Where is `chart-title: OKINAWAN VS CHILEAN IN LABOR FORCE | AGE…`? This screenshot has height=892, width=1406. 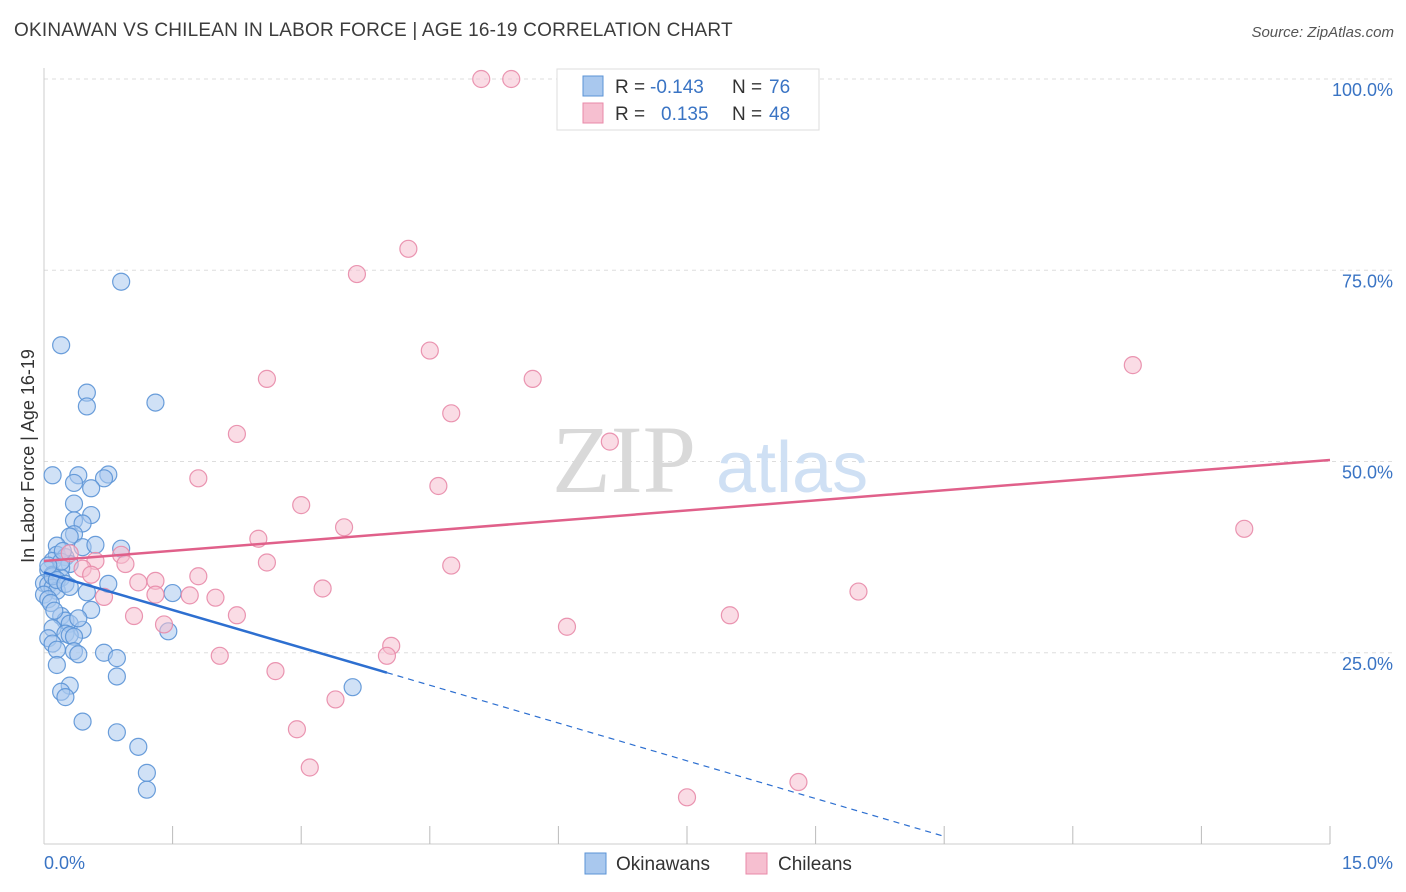
chart-title: OKINAWAN VS CHILEAN IN LABOR FORCE | AGE… is located at coordinates (373, 30).